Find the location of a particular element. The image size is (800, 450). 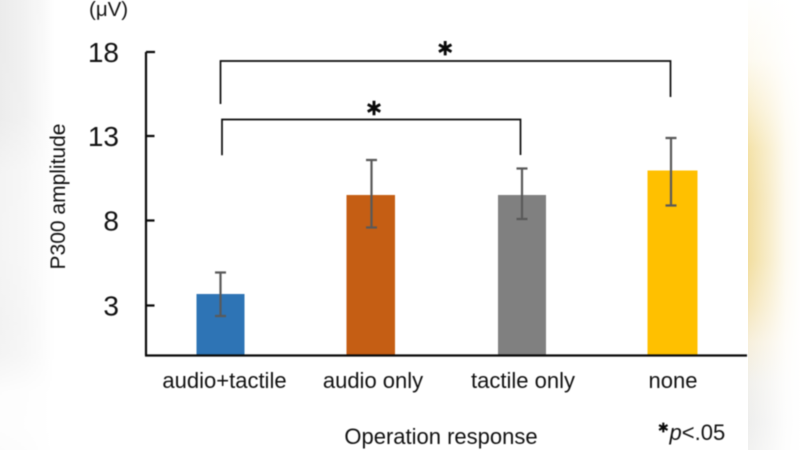

svg-text: Operation response is located at coordinates (440, 436).